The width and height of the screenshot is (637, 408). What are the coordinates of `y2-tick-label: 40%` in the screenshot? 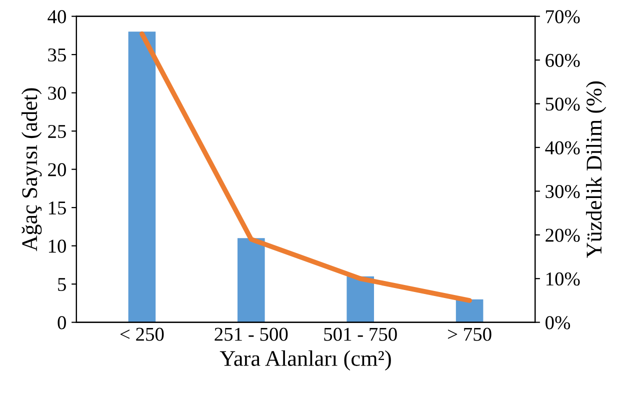 It's located at (562, 147).